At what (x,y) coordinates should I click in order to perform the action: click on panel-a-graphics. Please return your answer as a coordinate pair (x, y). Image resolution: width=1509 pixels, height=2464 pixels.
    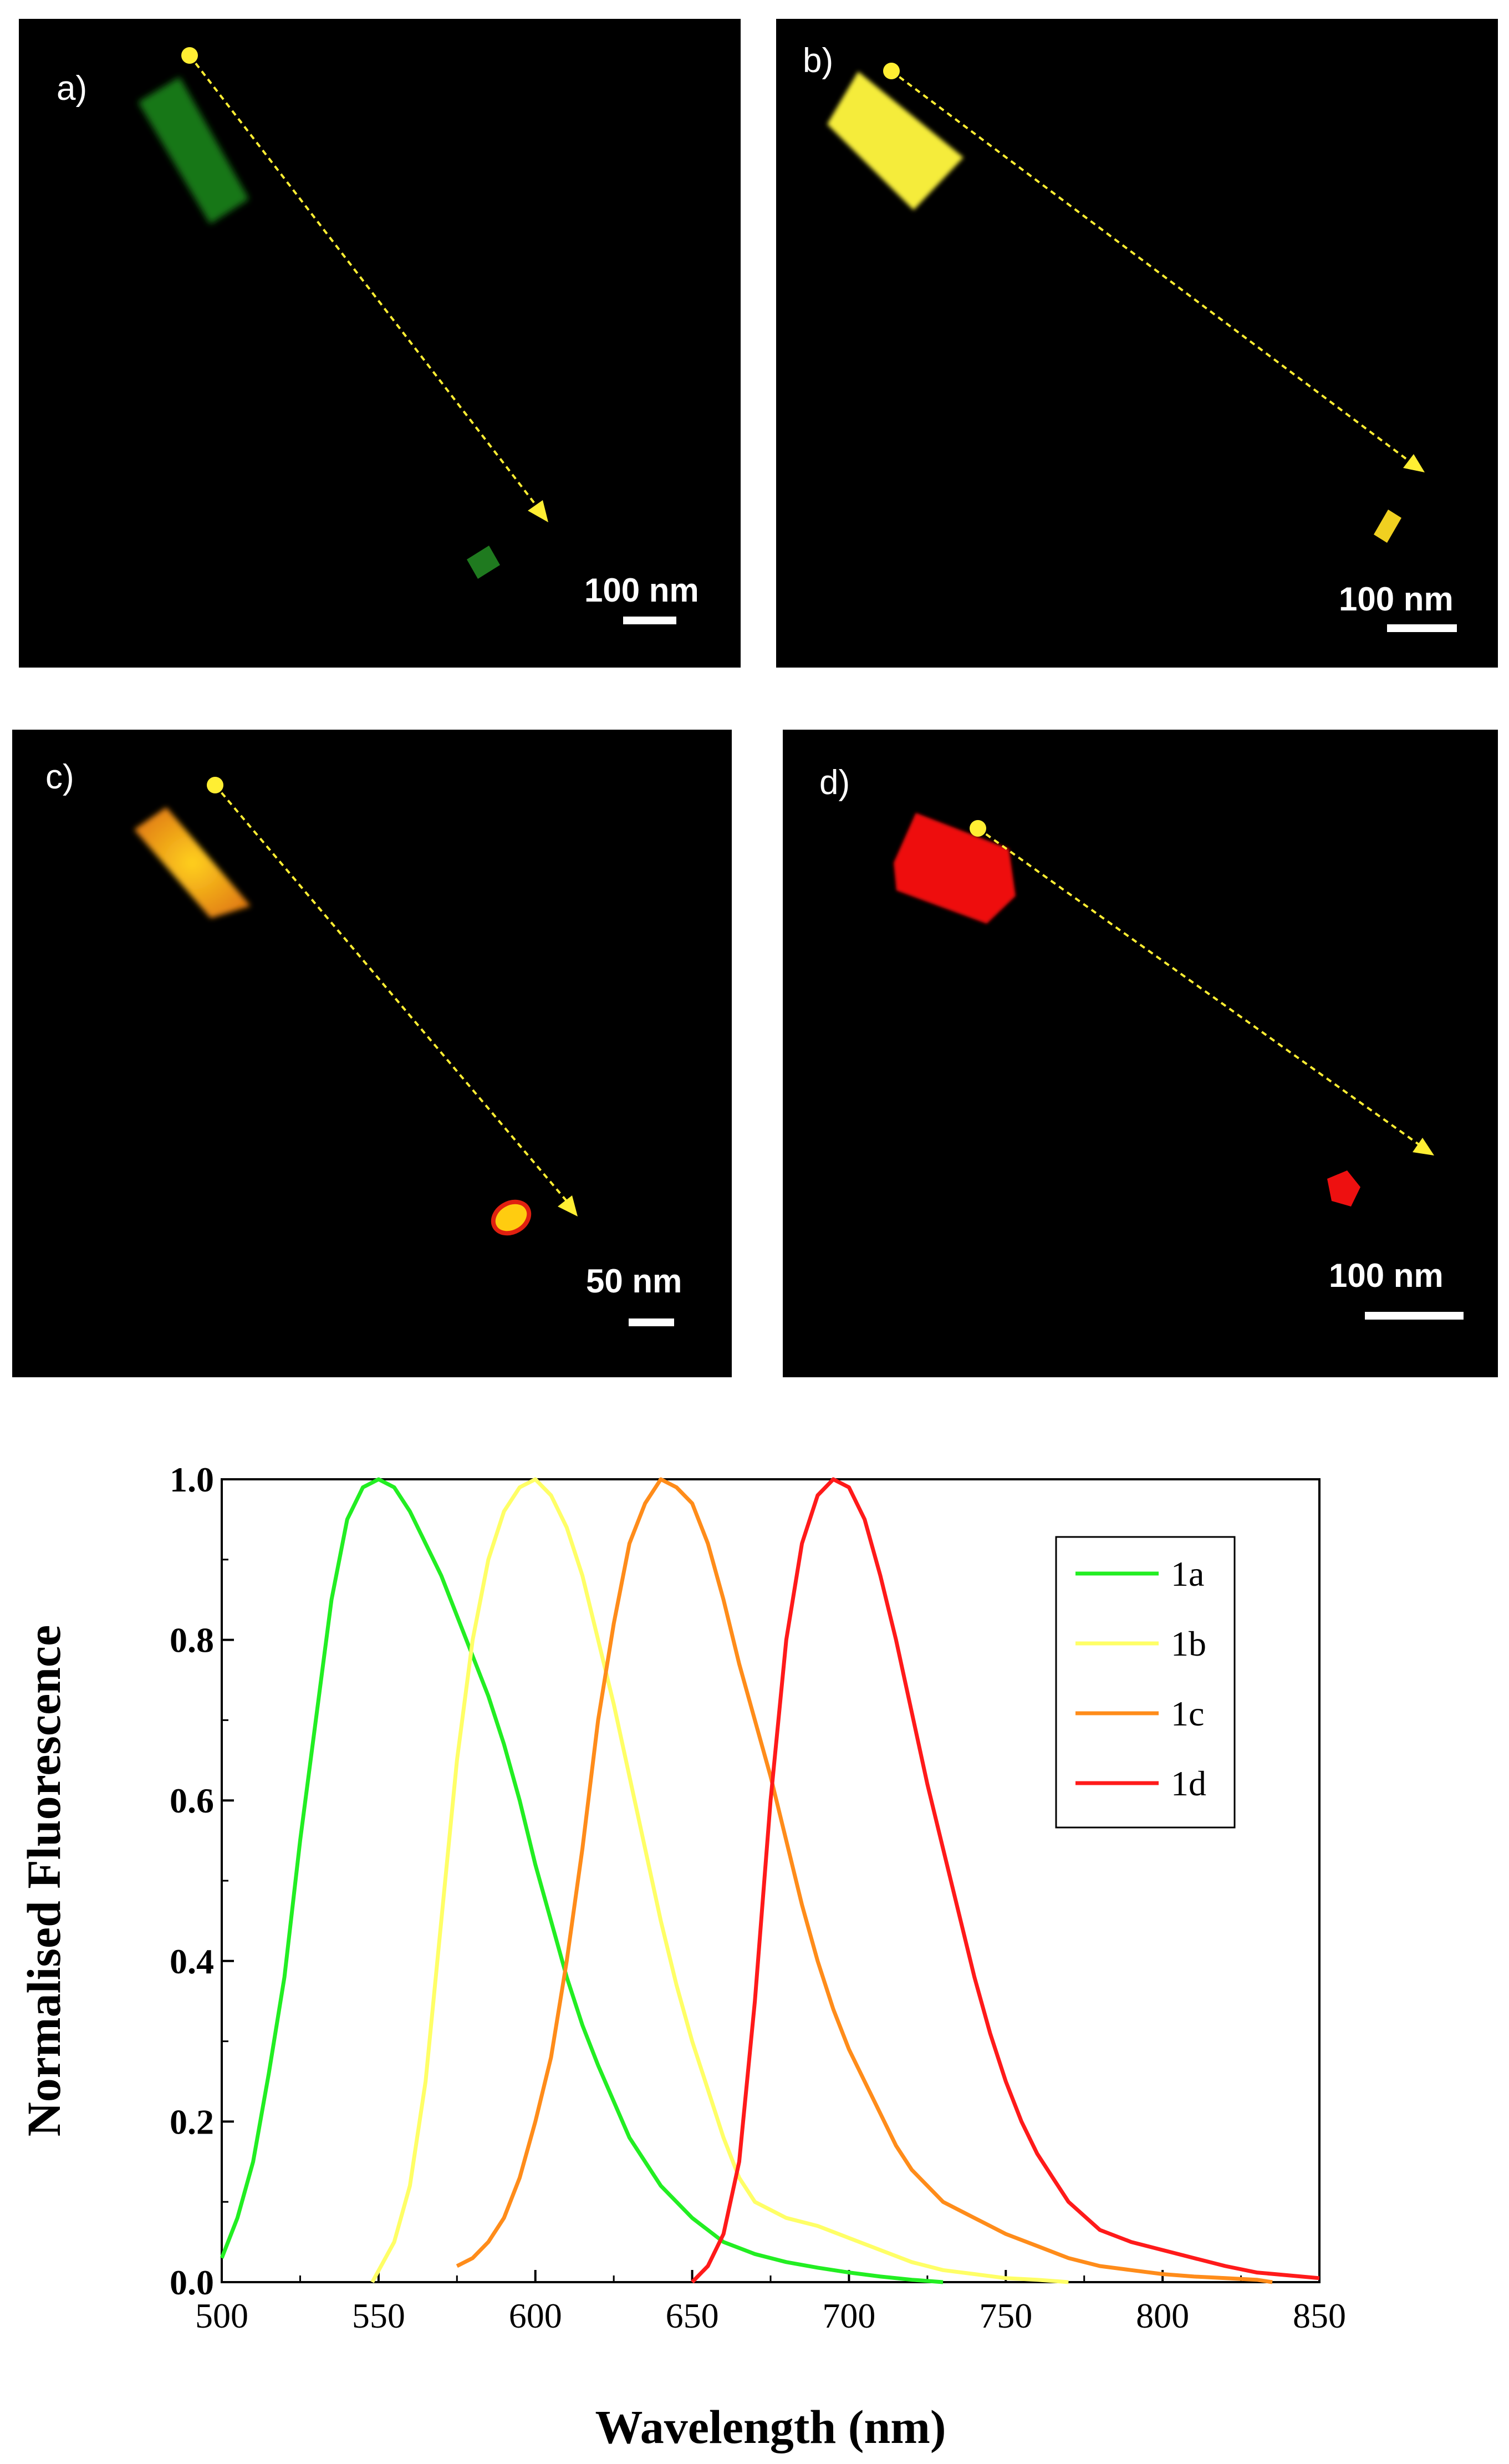
    Looking at the image, I should click on (343, 313).